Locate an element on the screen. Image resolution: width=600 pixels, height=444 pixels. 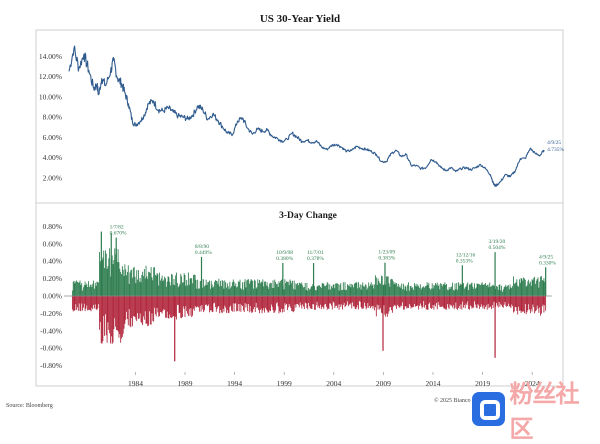
spike-annotation-date: 3/19/20 is located at coordinates (496, 242).